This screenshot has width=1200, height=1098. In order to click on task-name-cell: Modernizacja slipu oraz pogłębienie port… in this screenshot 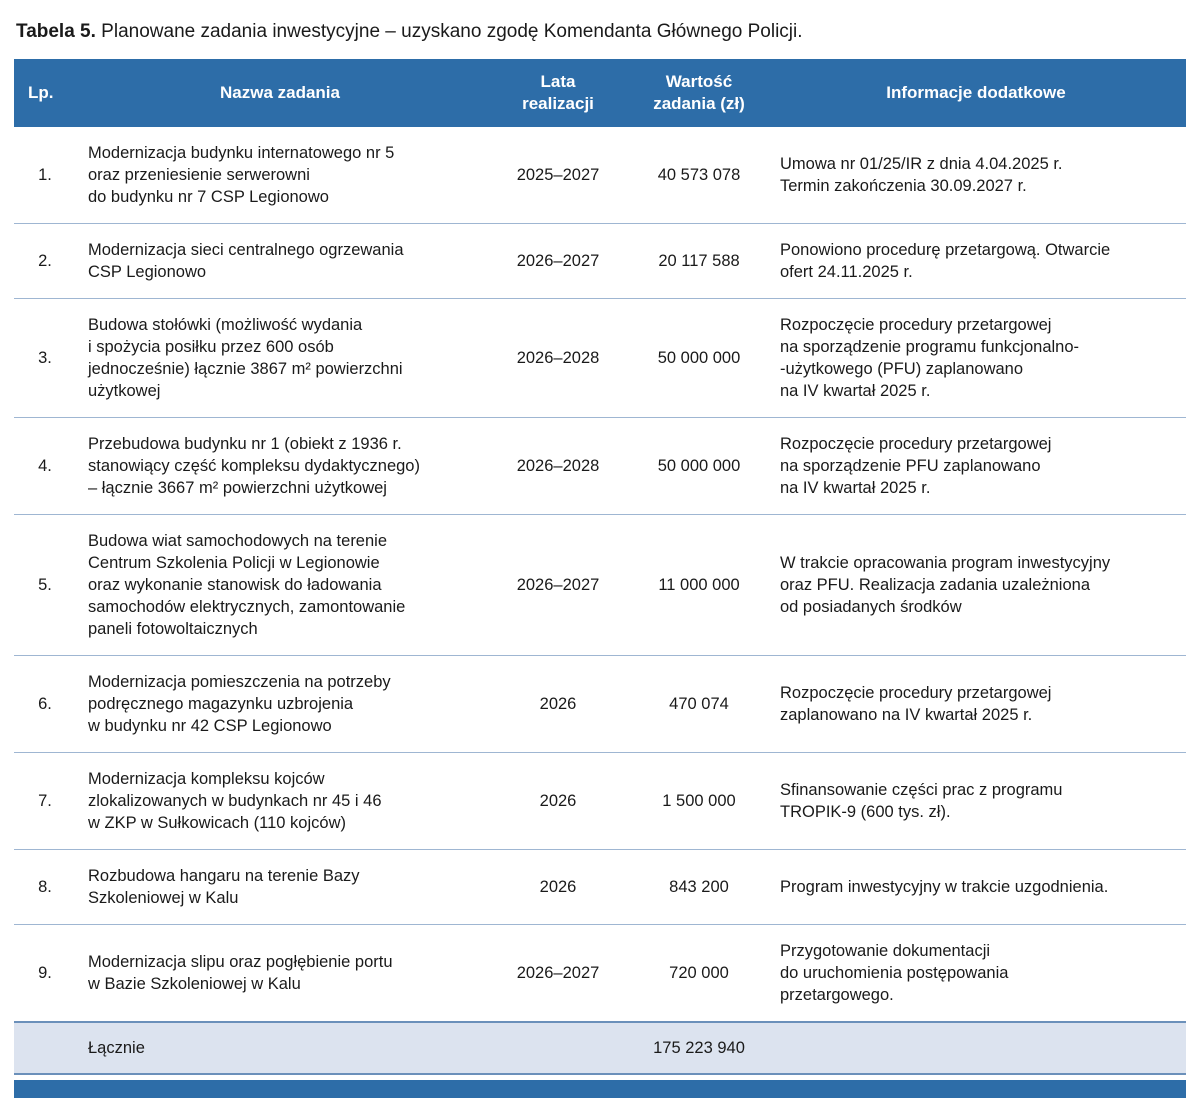, I will do `click(280, 973)`.